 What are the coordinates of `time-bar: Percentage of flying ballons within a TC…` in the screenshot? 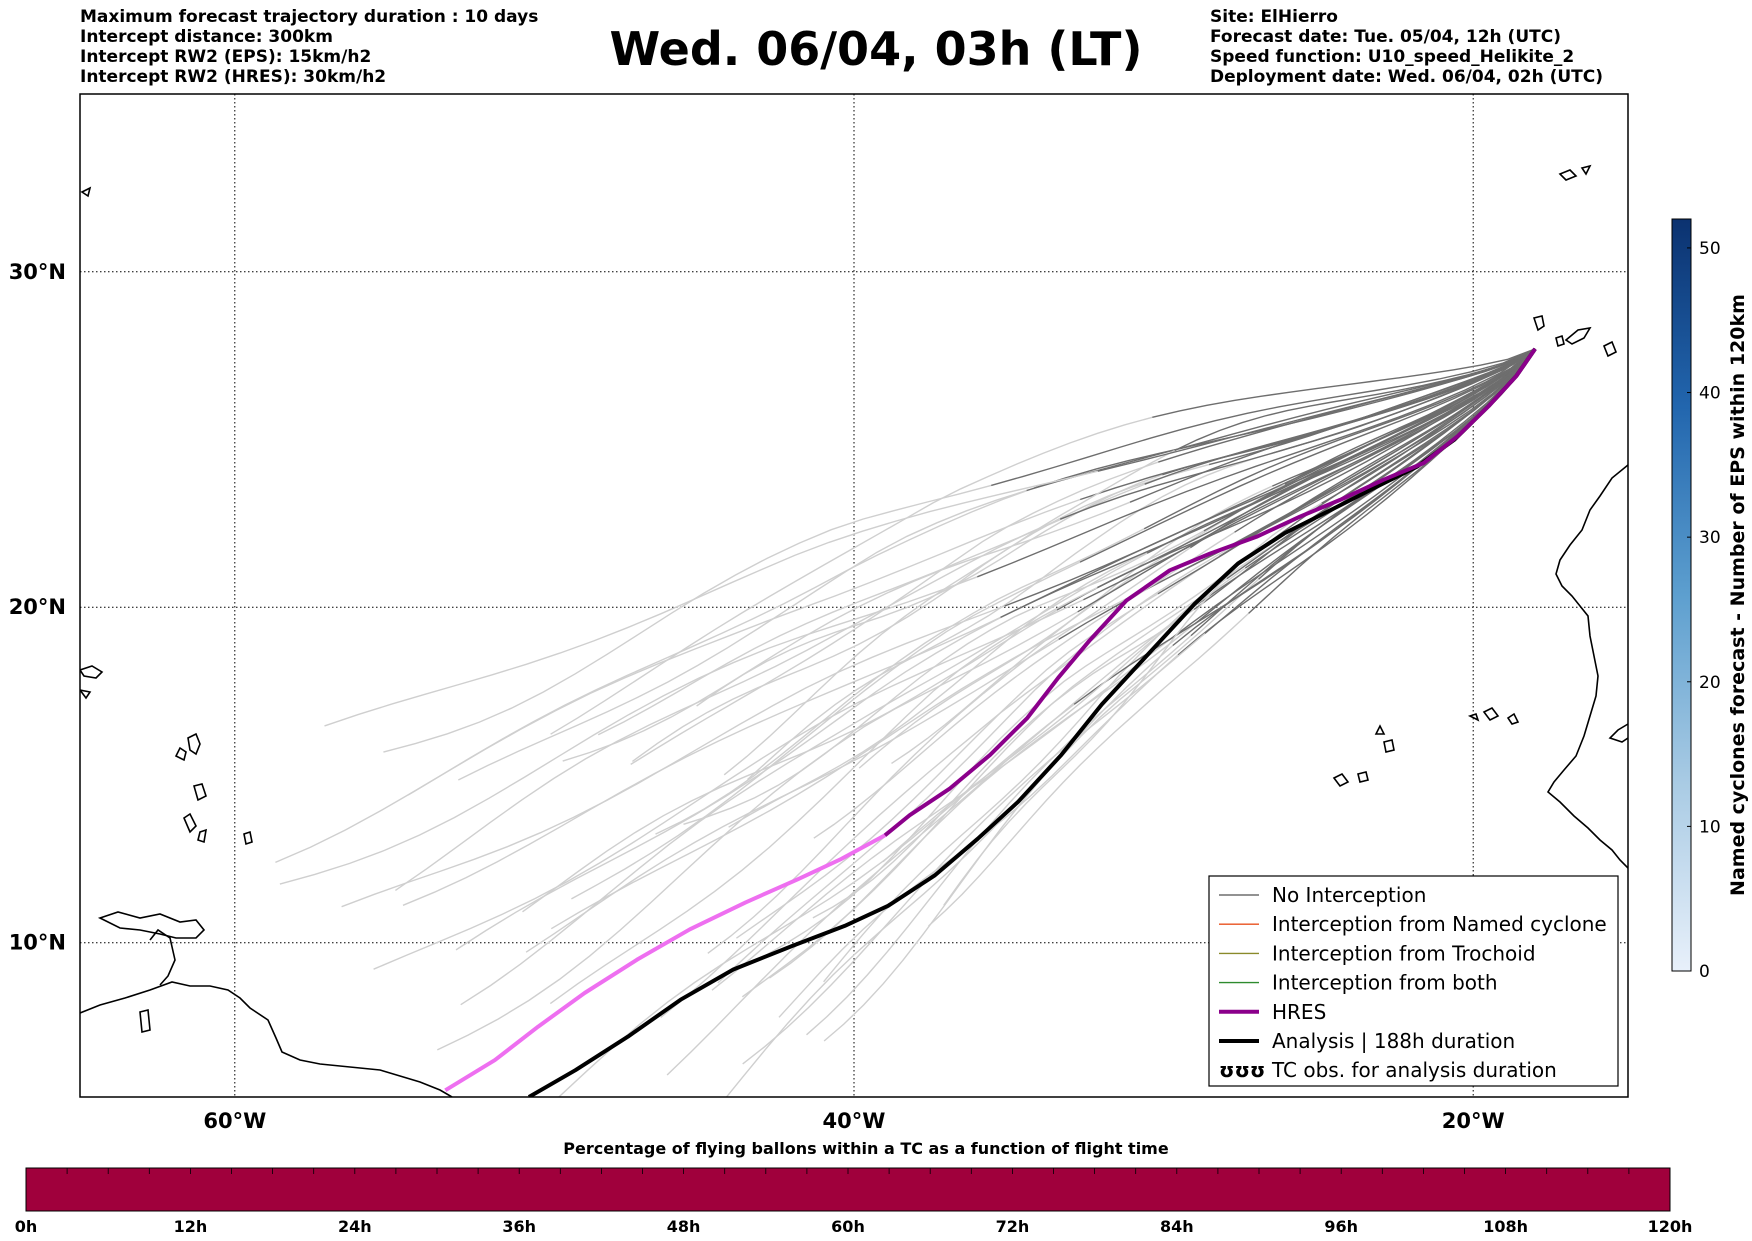 It's located at (854, 1187).